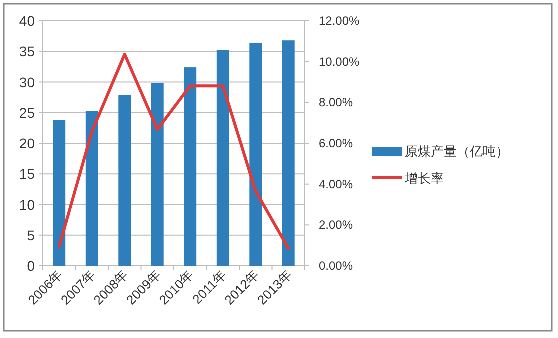 This screenshot has height=338, width=558. What do you see at coordinates (424, 178) in the screenshot?
I see `legend-label: 增长率` at bounding box center [424, 178].